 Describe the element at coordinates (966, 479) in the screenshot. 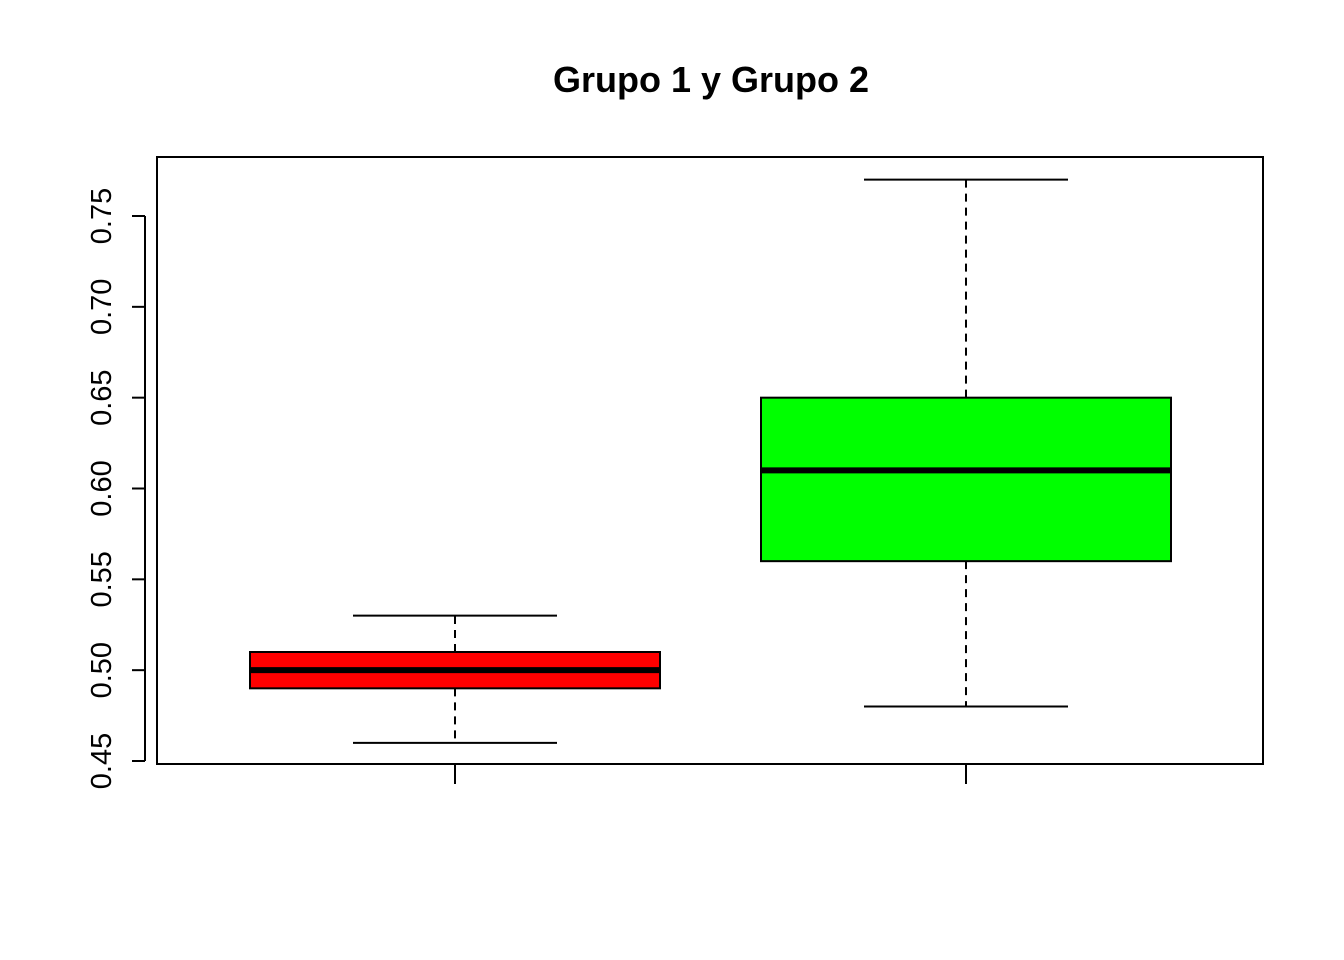

I see `iqr-box` at that location.